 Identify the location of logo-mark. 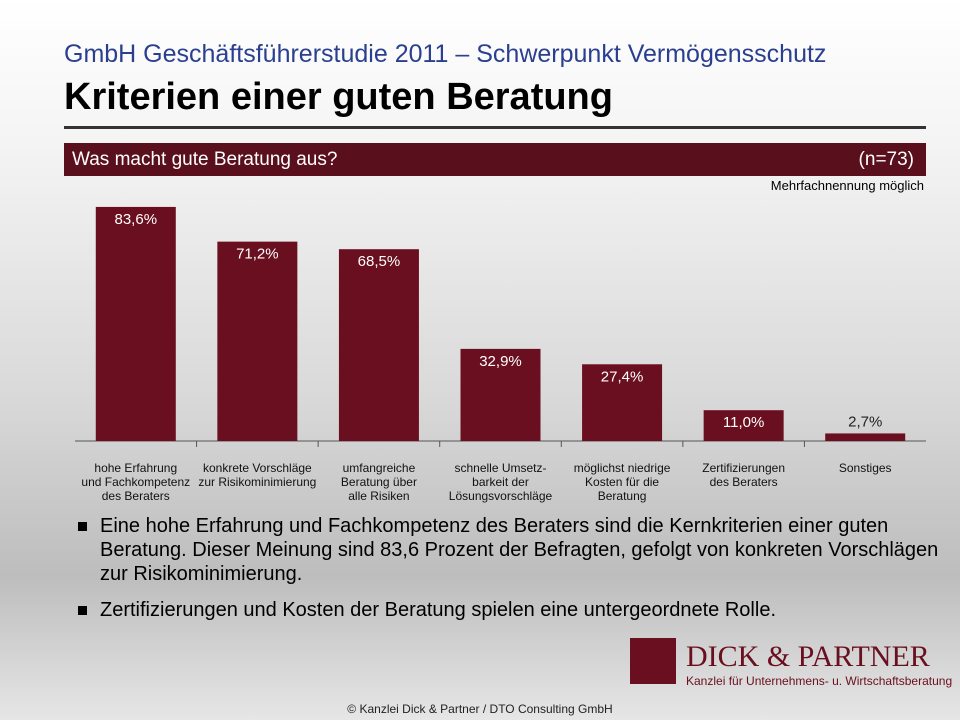
(653, 661).